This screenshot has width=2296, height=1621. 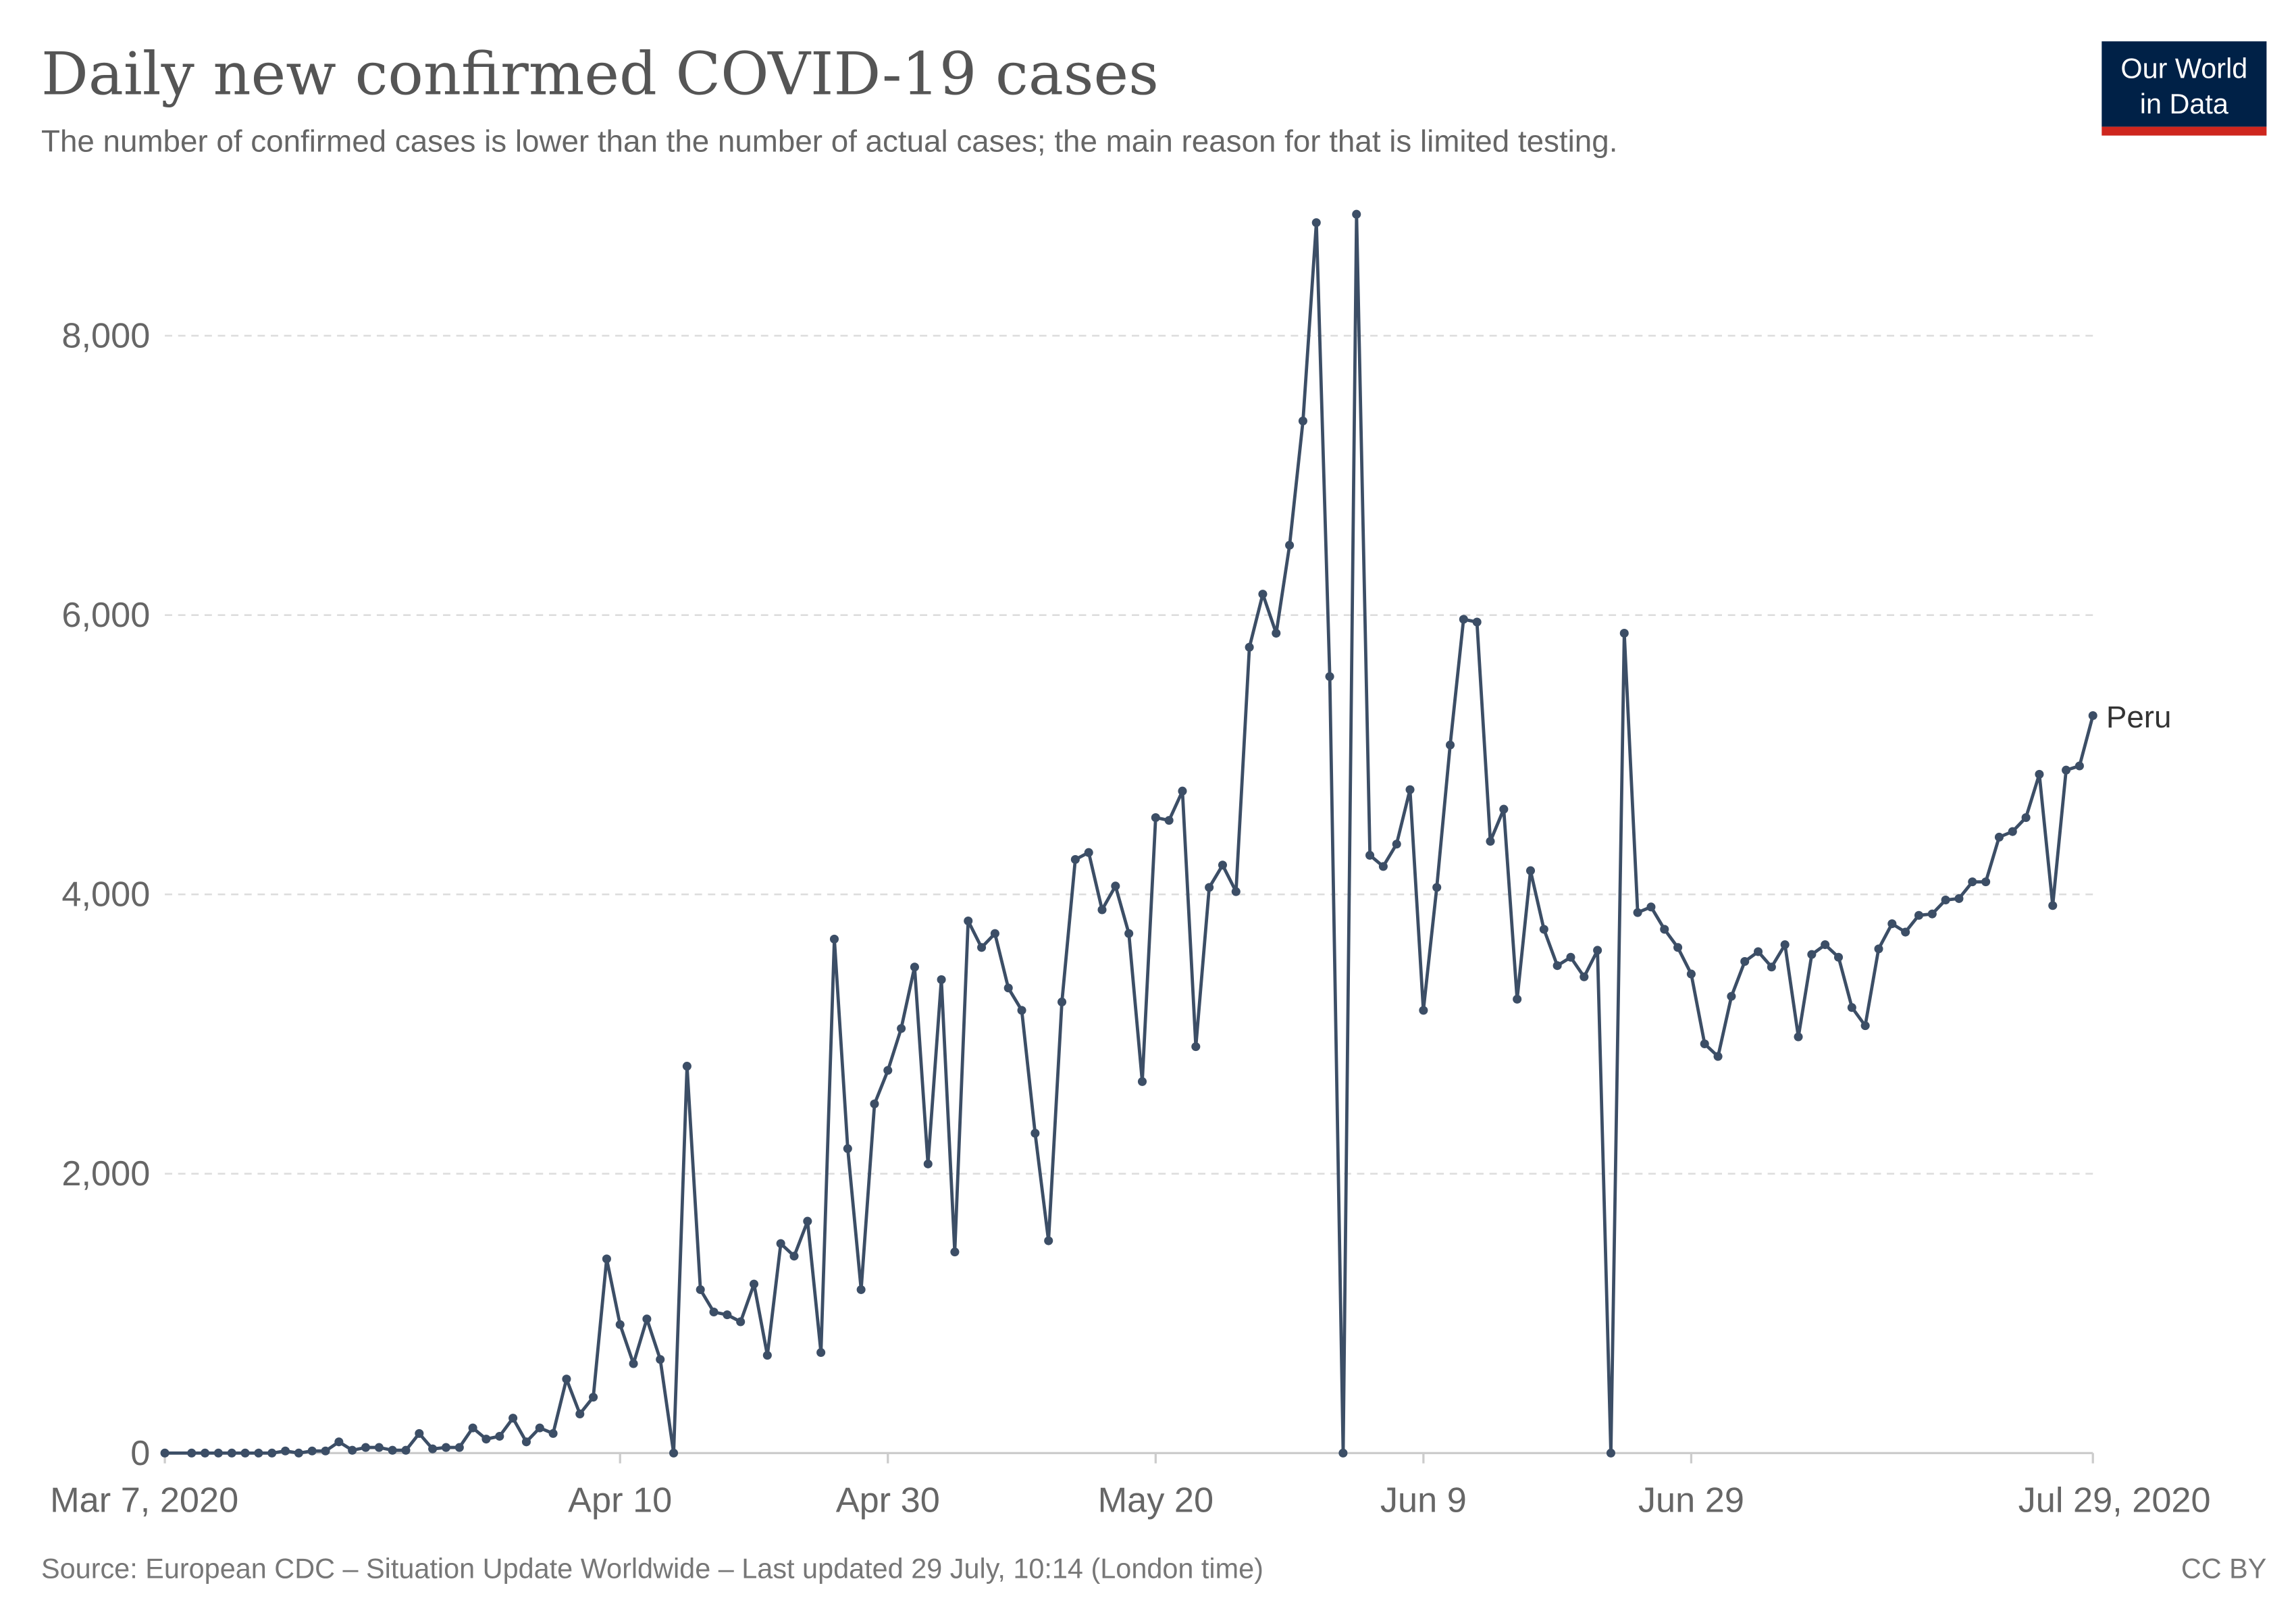 What do you see at coordinates (1424, 1500) in the screenshot?
I see `x-tick-label: Jun 9` at bounding box center [1424, 1500].